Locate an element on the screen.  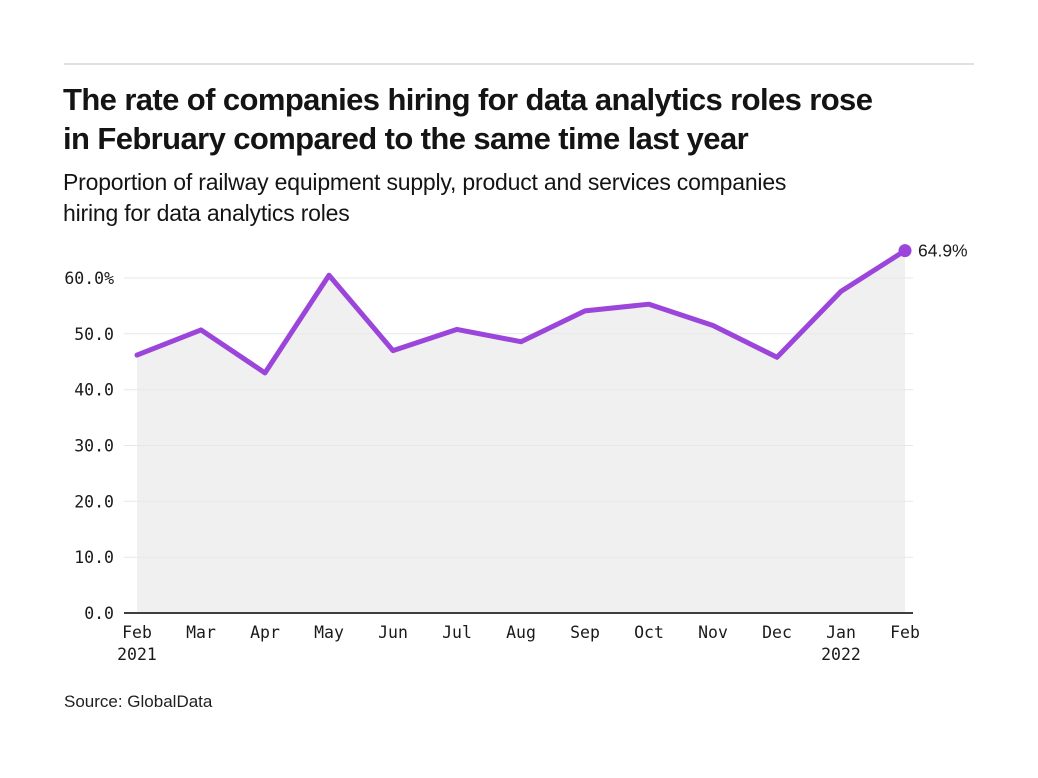
y-tick-label: 60.0% is located at coordinates (89, 278).